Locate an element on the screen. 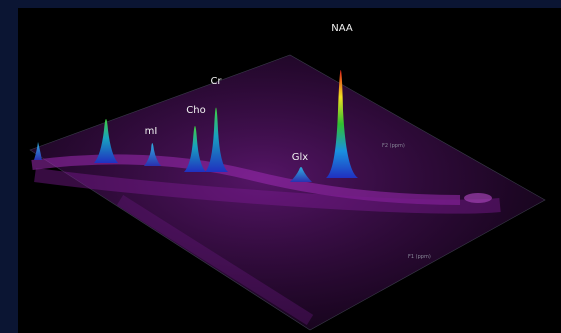  peak-label: mI is located at coordinates (151, 131).